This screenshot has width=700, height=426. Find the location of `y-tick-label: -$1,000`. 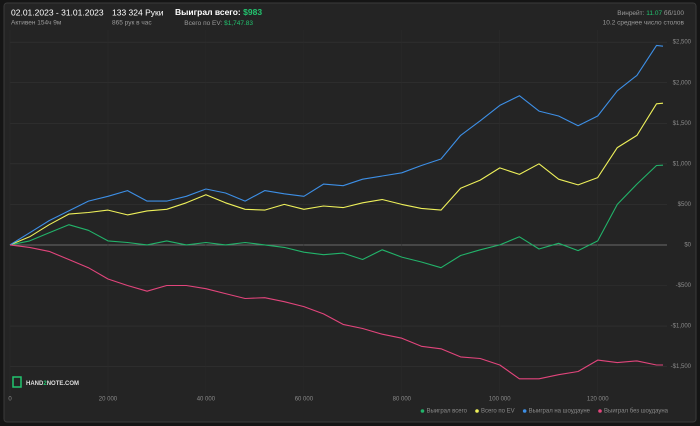

y-tick-label: -$1,000 is located at coordinates (681, 327).